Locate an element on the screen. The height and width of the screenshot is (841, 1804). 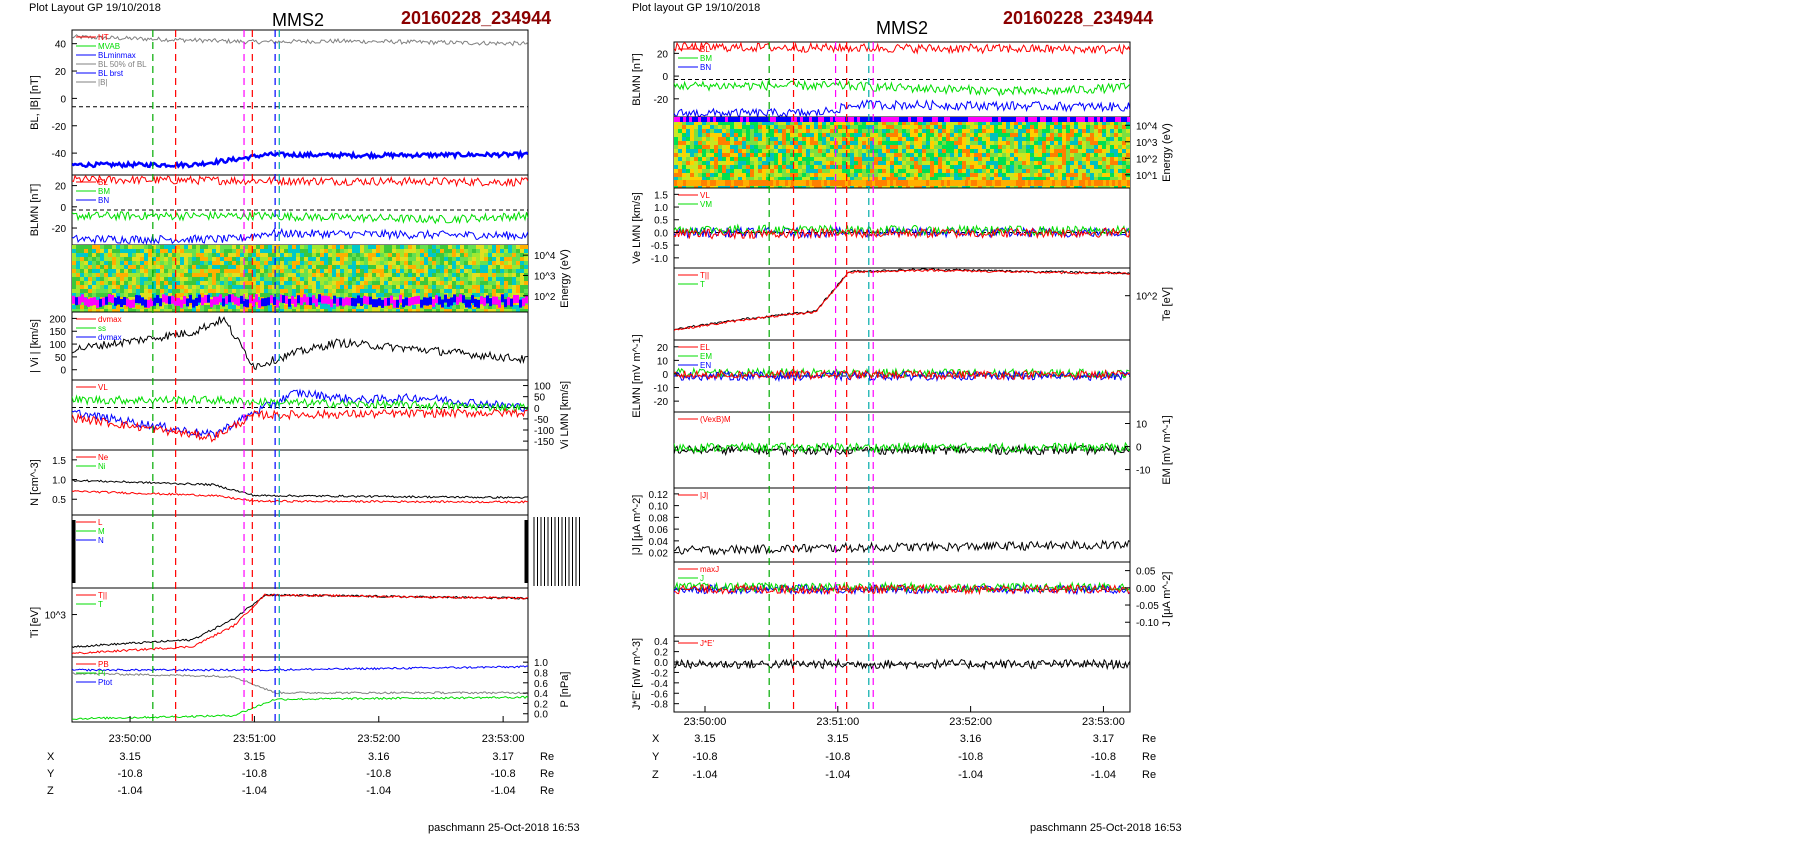
legend-label: HT is located at coordinates (103, 37).